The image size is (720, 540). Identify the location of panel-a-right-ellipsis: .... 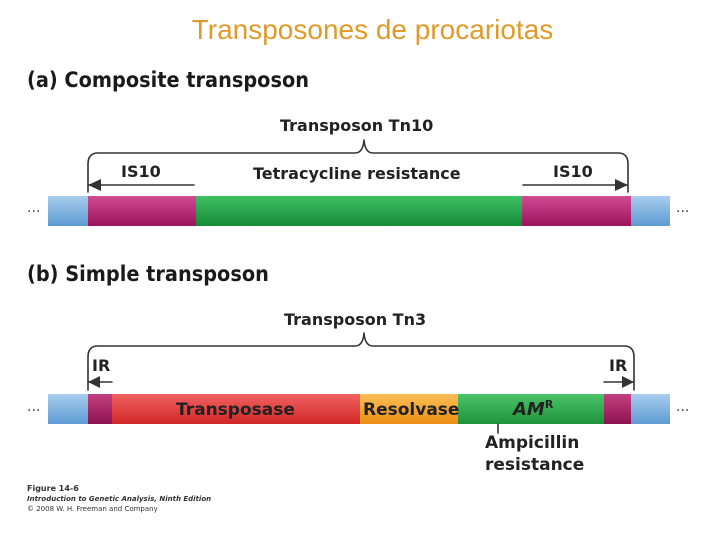
(683, 208).